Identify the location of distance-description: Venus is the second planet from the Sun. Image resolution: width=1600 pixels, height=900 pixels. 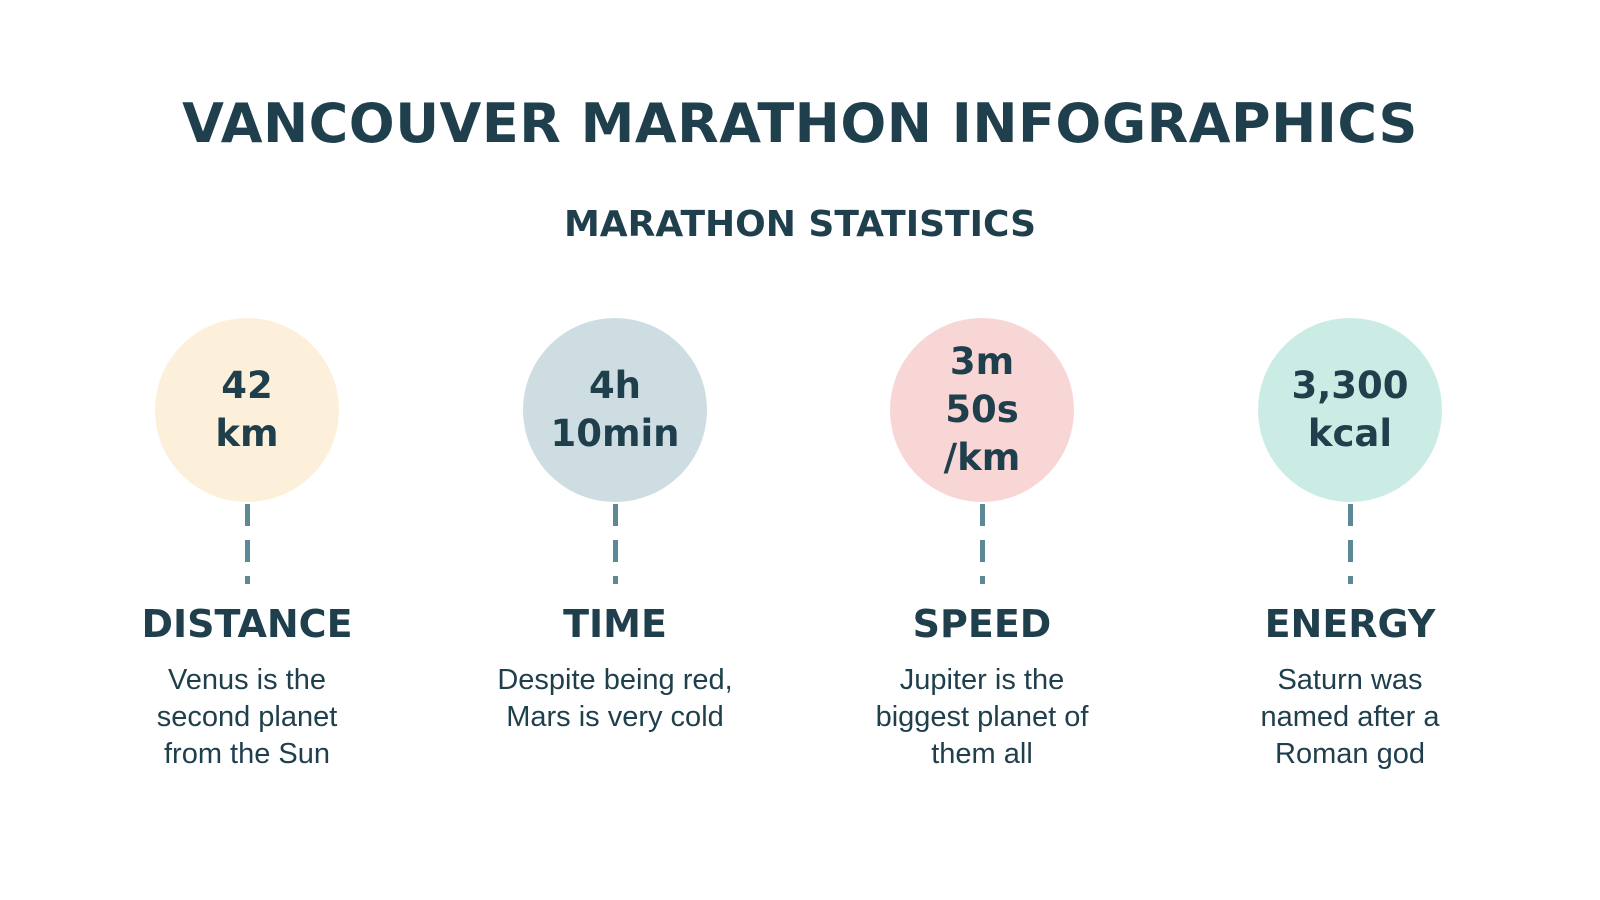
(247, 717).